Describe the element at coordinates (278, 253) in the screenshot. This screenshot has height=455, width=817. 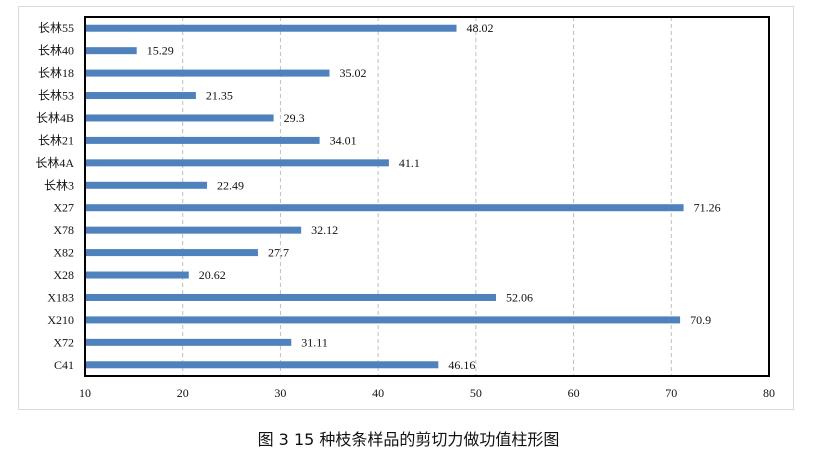
I see `data-label: 27.7` at that location.